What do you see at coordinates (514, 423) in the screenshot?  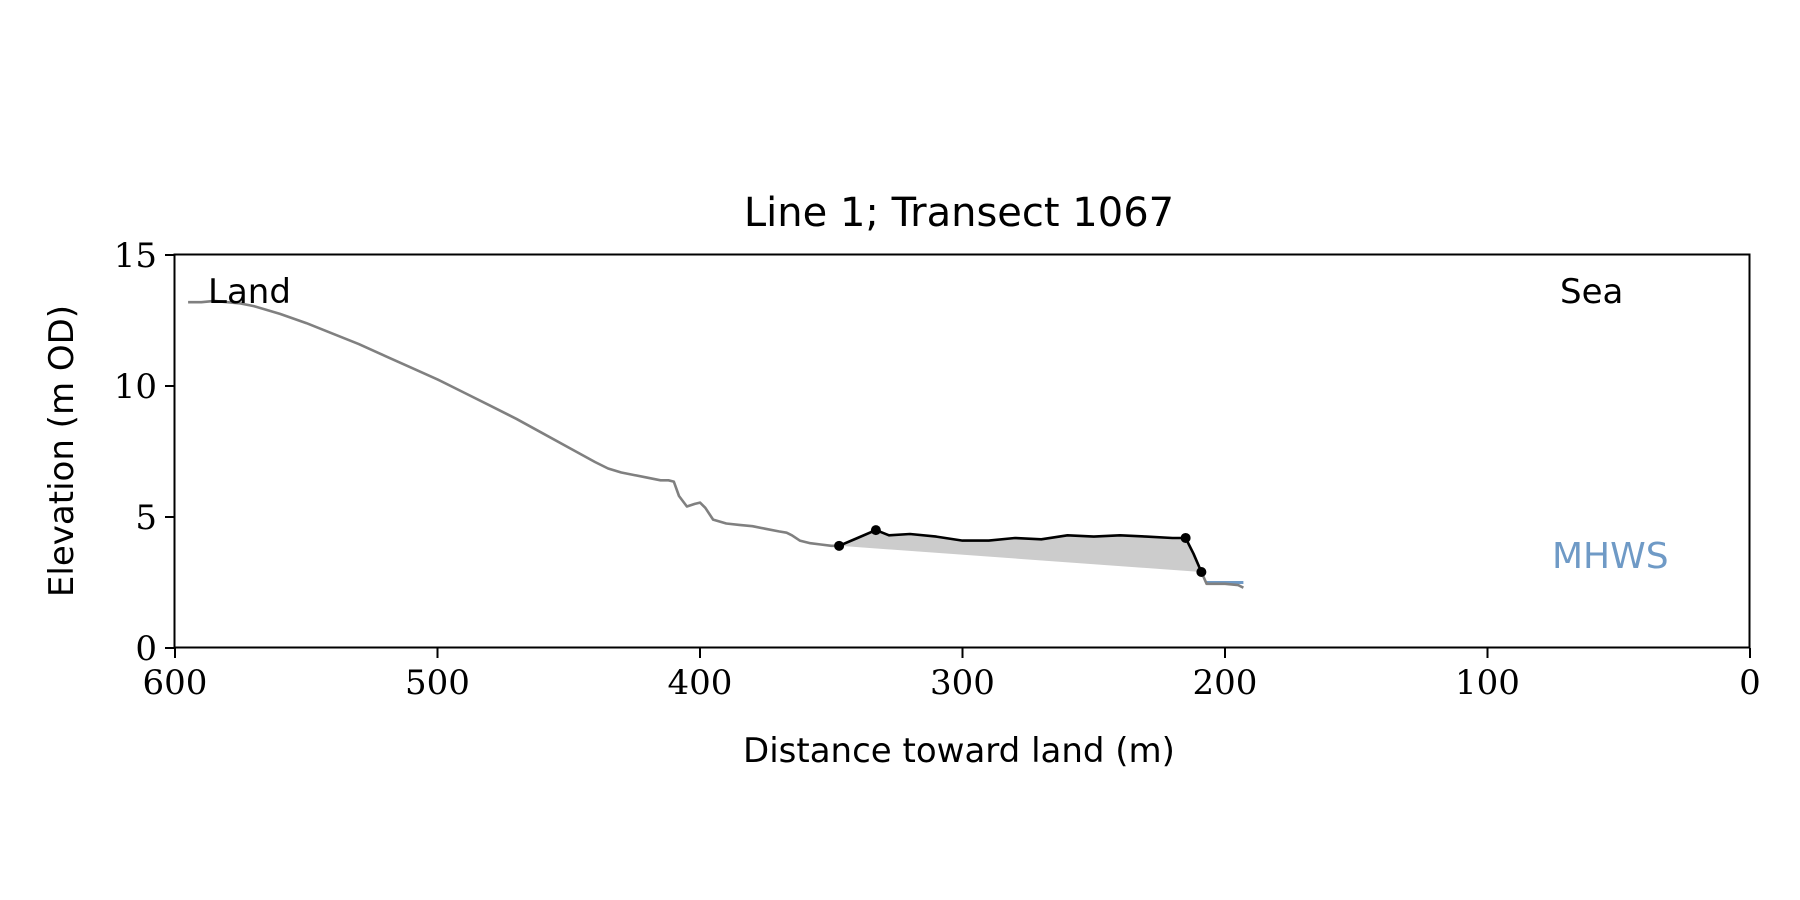 I see `profile-line` at bounding box center [514, 423].